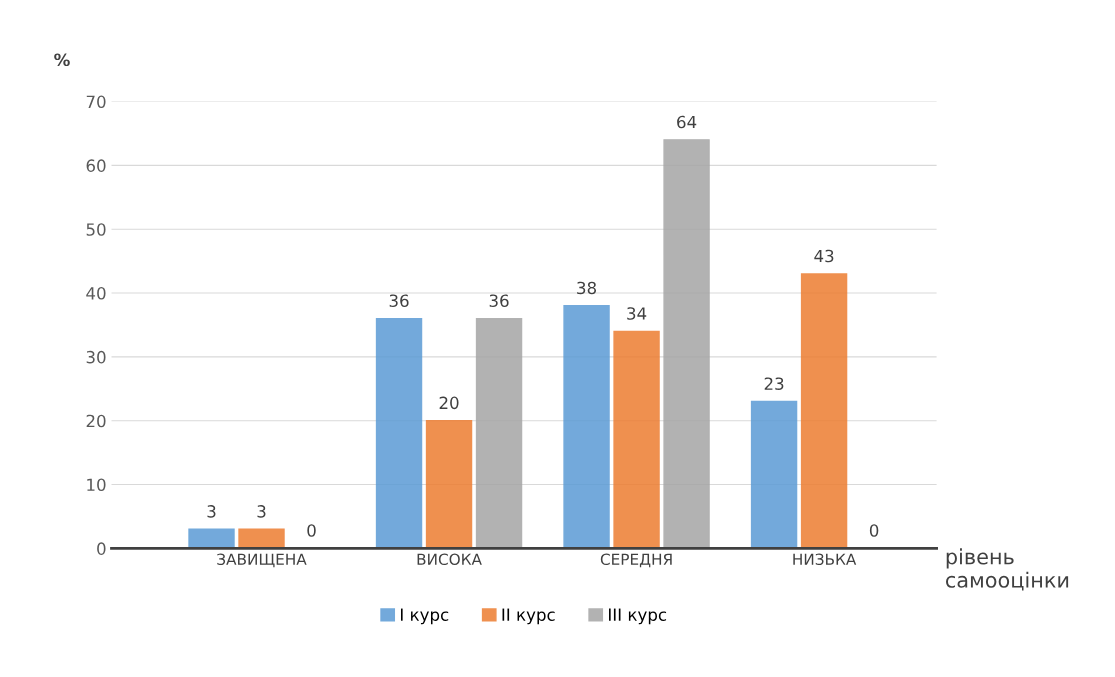  What do you see at coordinates (825, 559) in the screenshot?
I see `x-tick-label: НИЗЬКА` at bounding box center [825, 559].